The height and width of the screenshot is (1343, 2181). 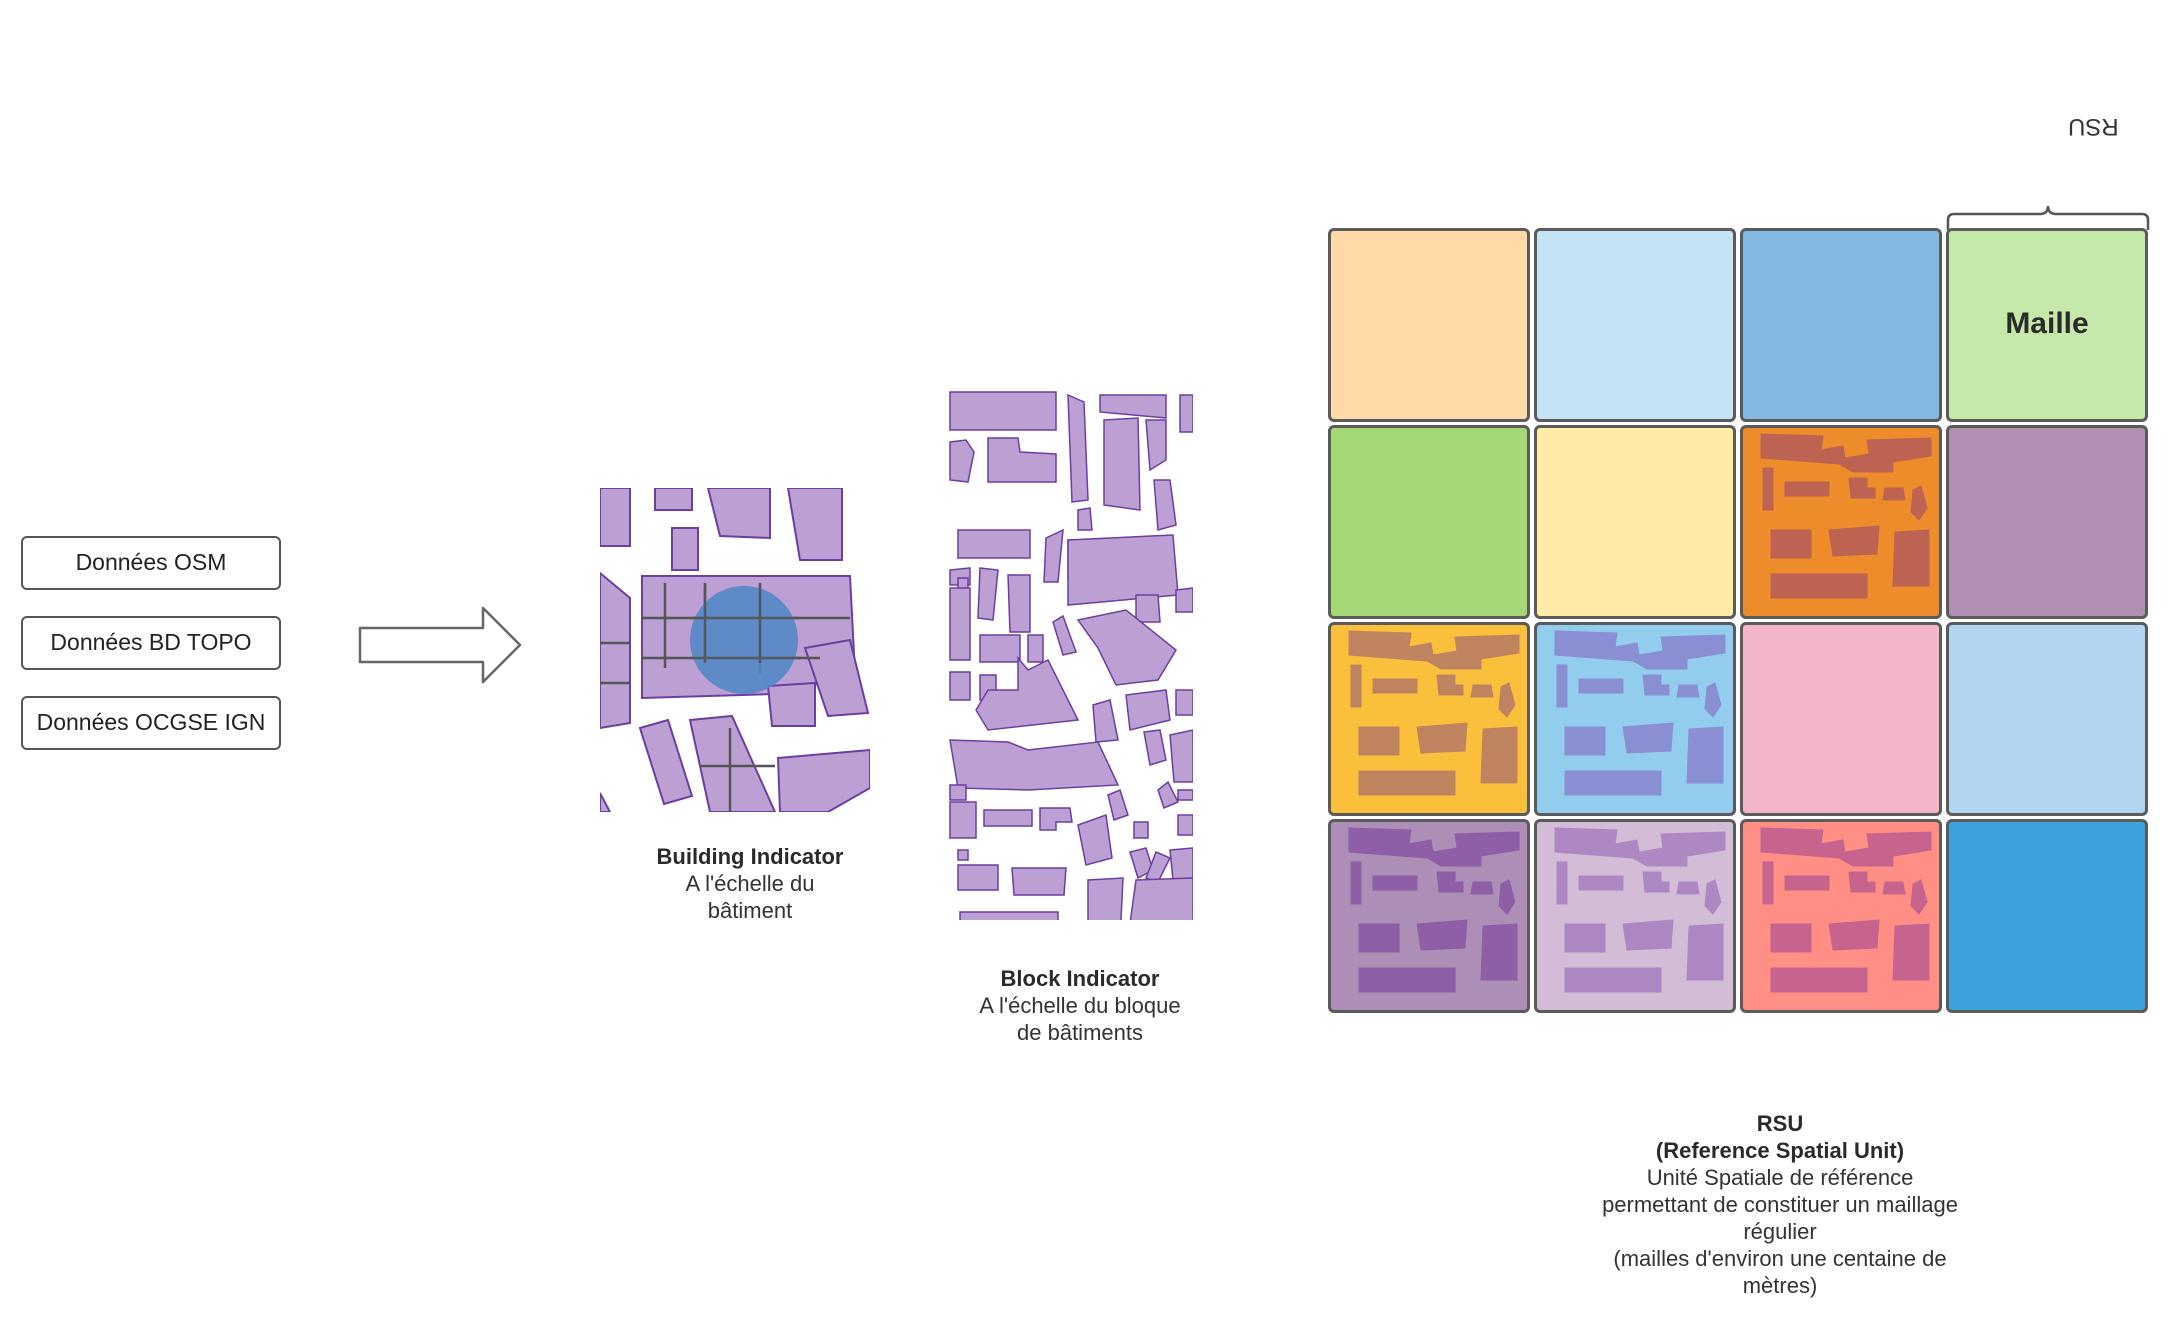 I want to click on rsu-caption-subtitle: (Reference Spatial Unit), so click(x=1780, y=1150).